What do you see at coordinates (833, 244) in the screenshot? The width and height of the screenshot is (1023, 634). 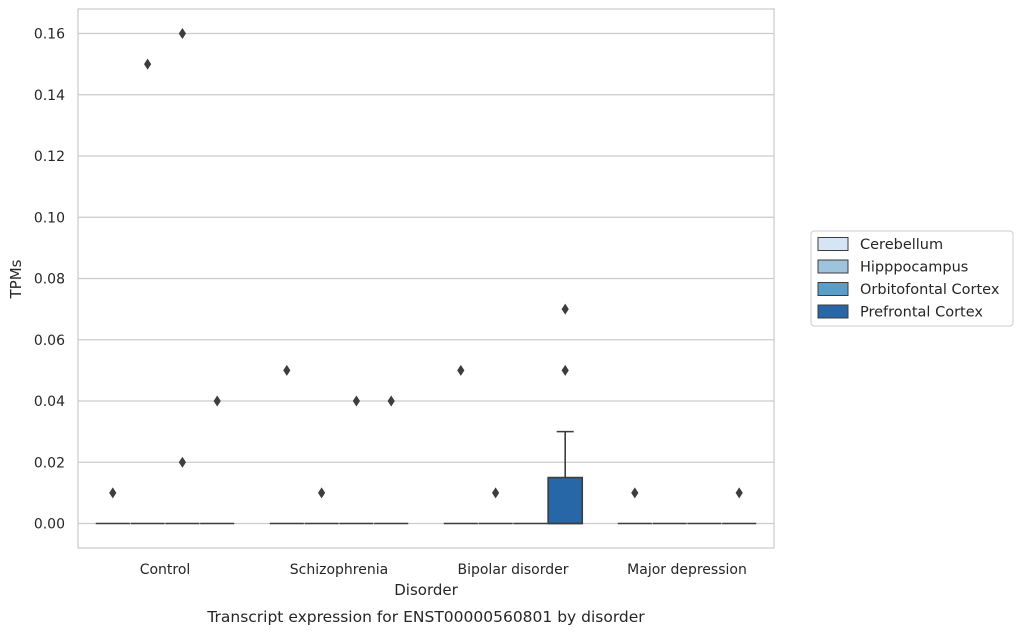 I see `legend-swatch-cerebellum` at bounding box center [833, 244].